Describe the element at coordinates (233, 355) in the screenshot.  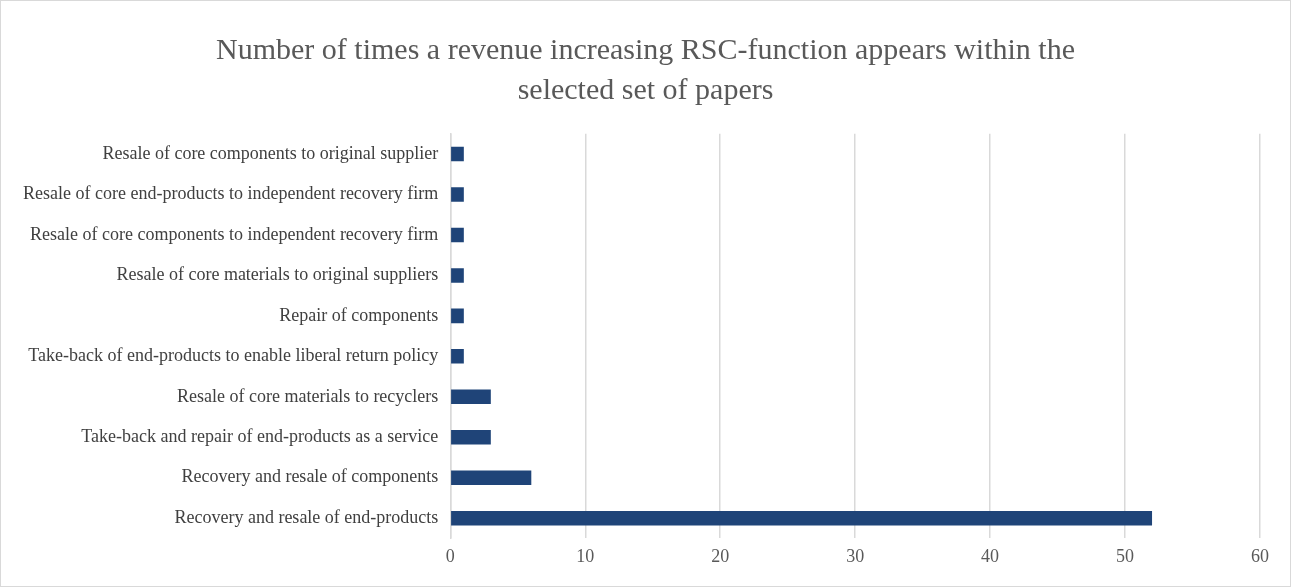
I see `y-tick-label: Take-back of end-products to enable liberal return policy` at that location.